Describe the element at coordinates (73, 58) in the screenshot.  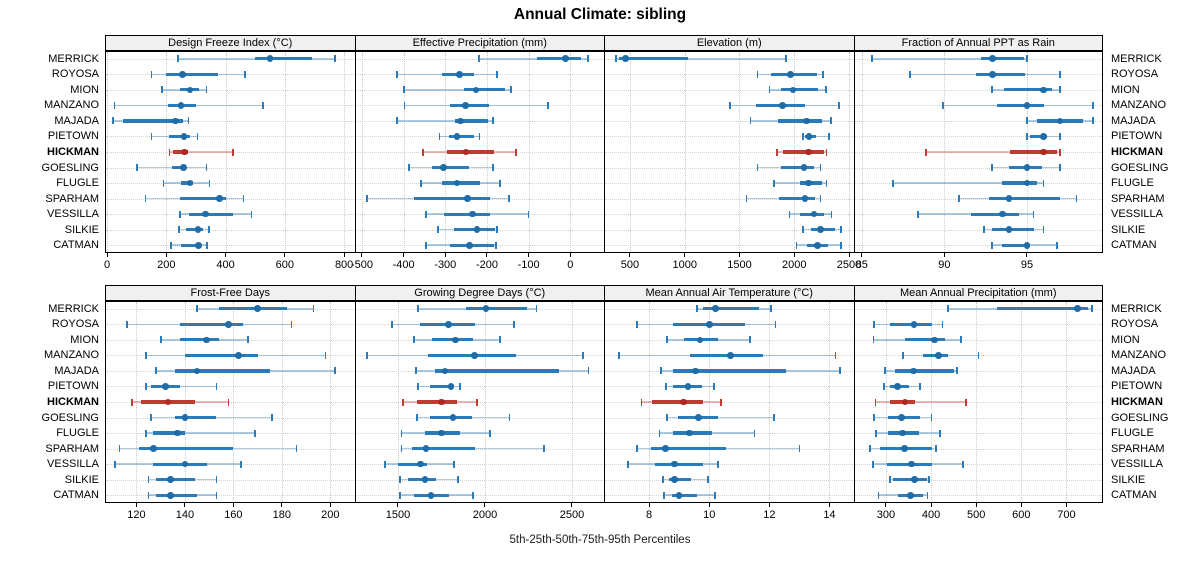
I see `station-label-left: MERRICK` at that location.